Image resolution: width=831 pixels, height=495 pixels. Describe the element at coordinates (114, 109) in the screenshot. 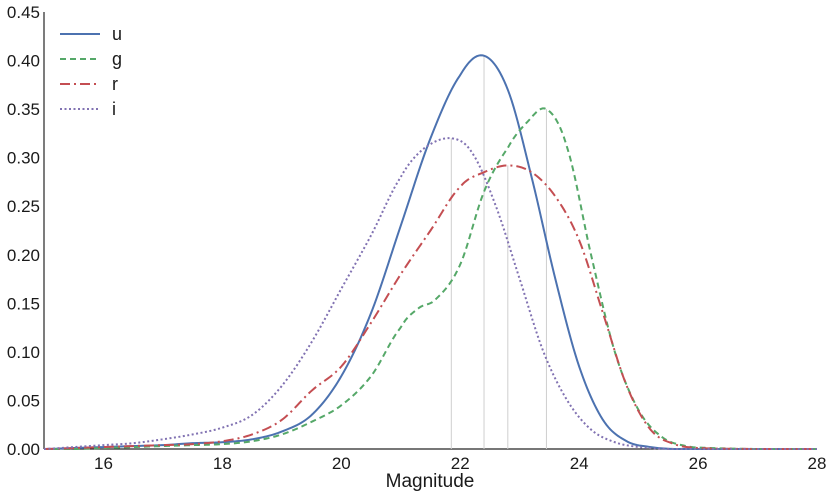

I see `legend-label-i: i` at that location.